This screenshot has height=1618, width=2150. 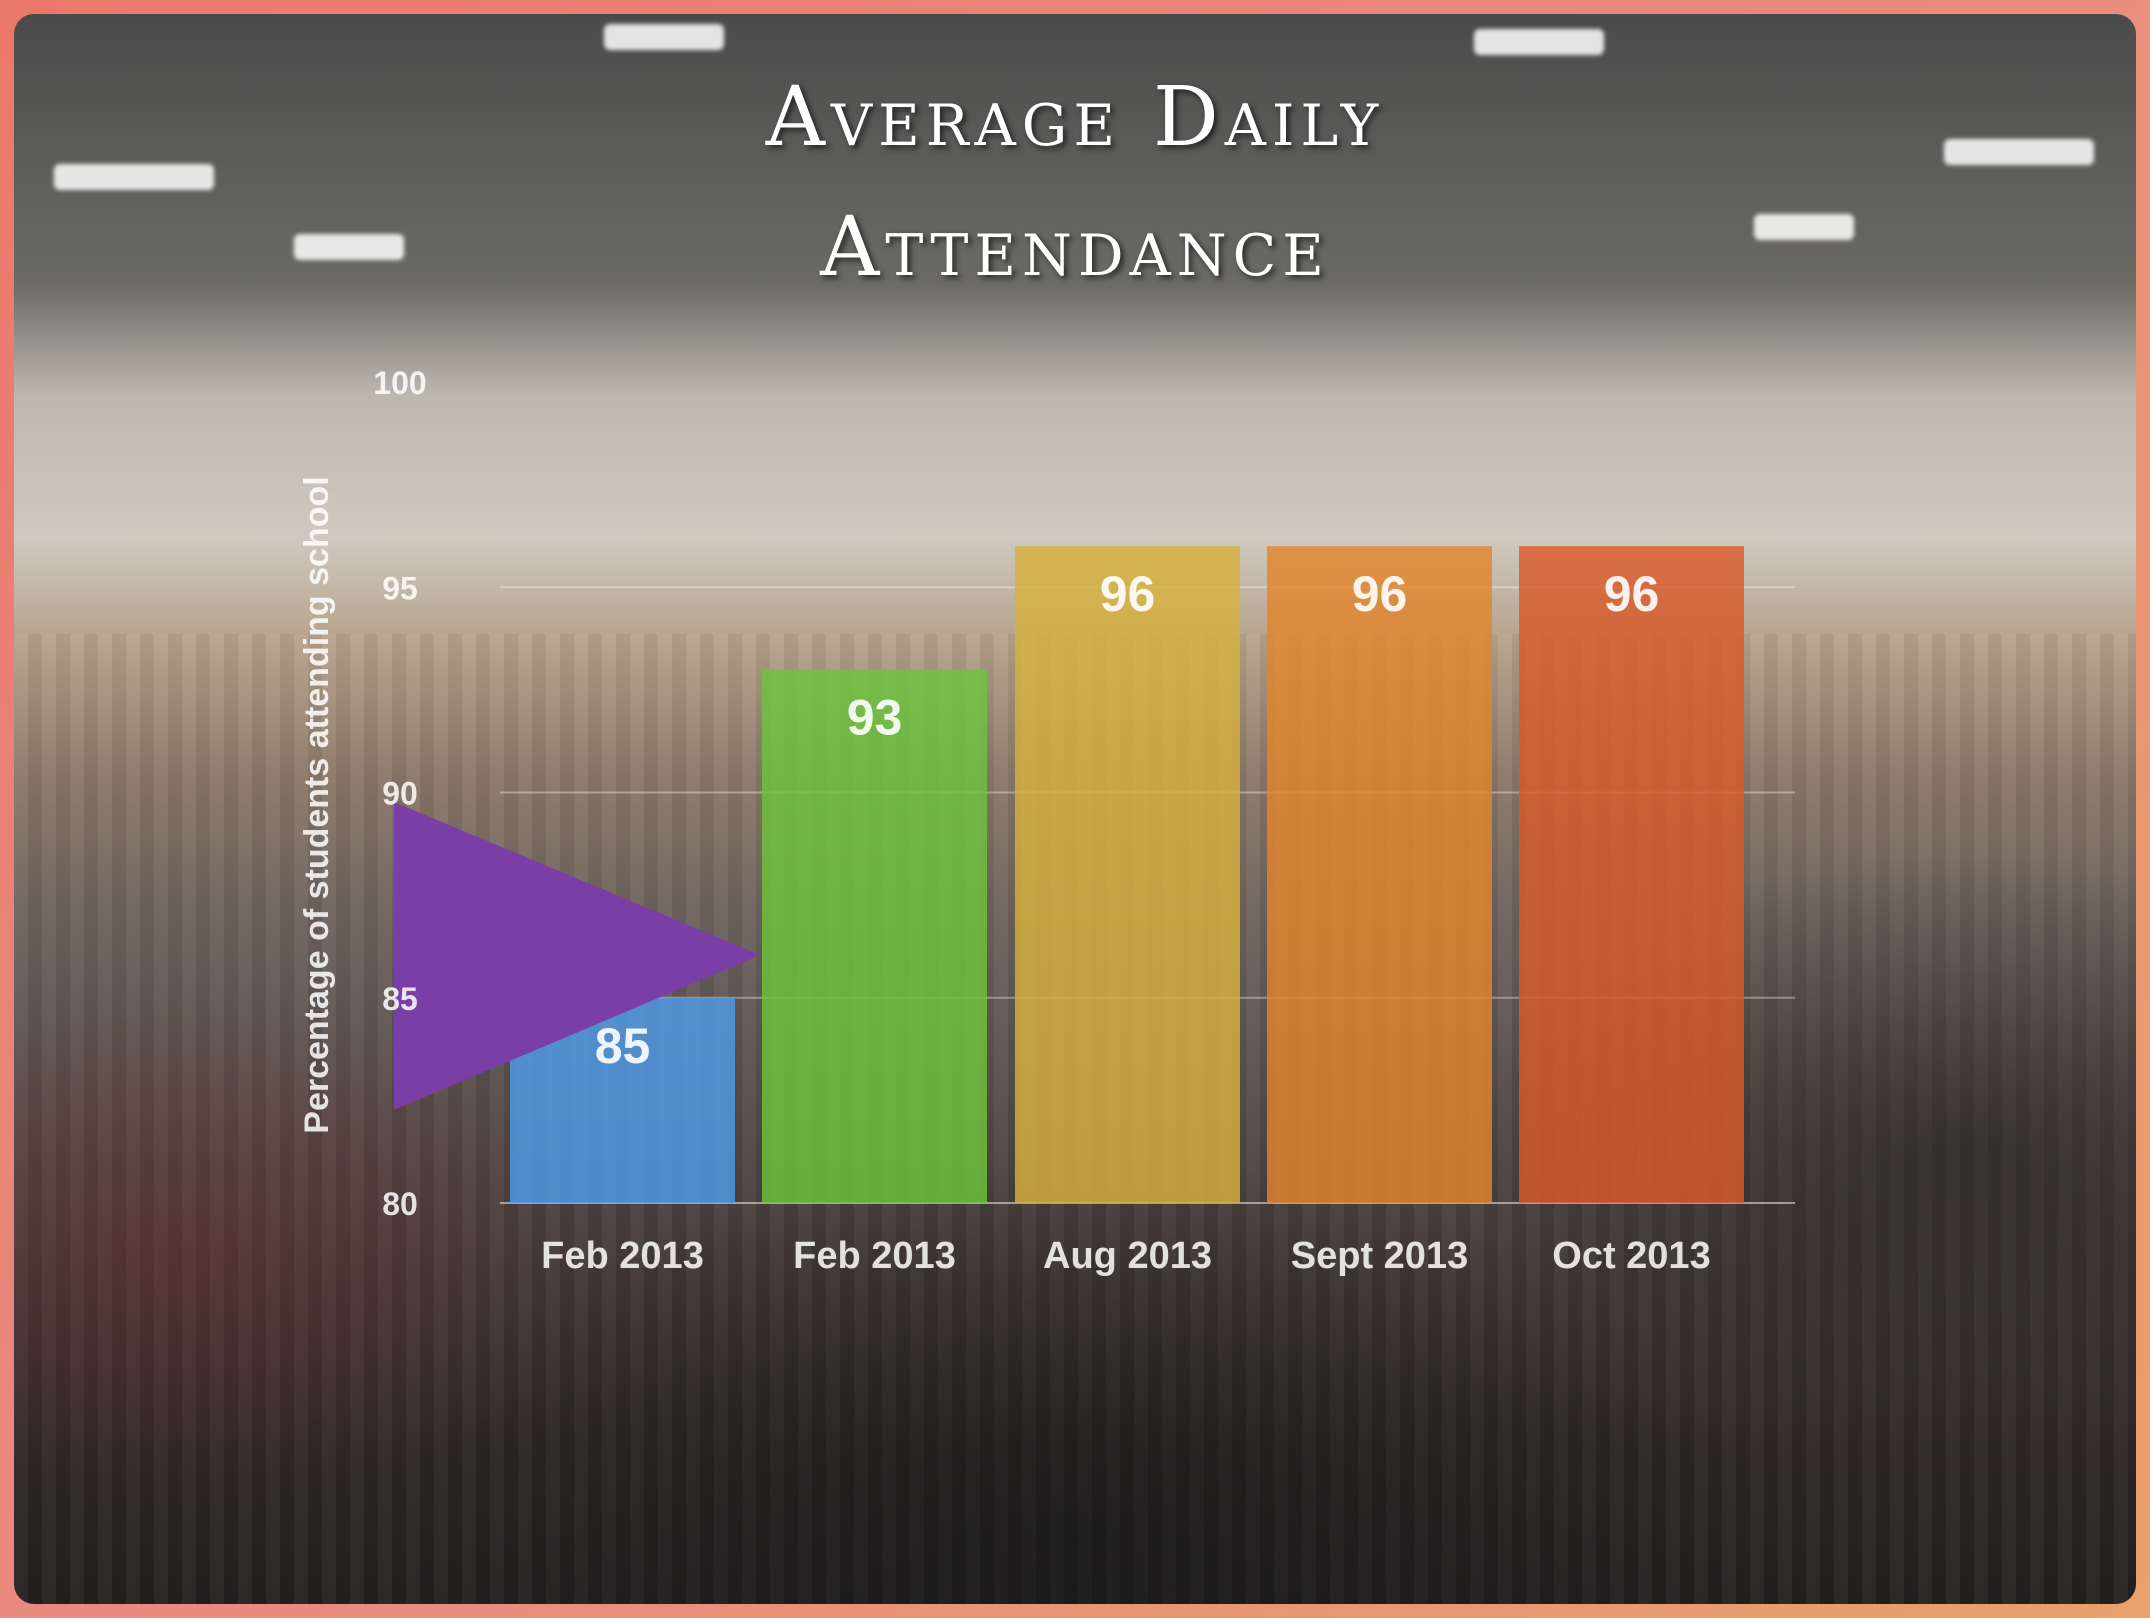 I want to click on chart-title-line-1: Average Daily, so click(x=1075, y=117).